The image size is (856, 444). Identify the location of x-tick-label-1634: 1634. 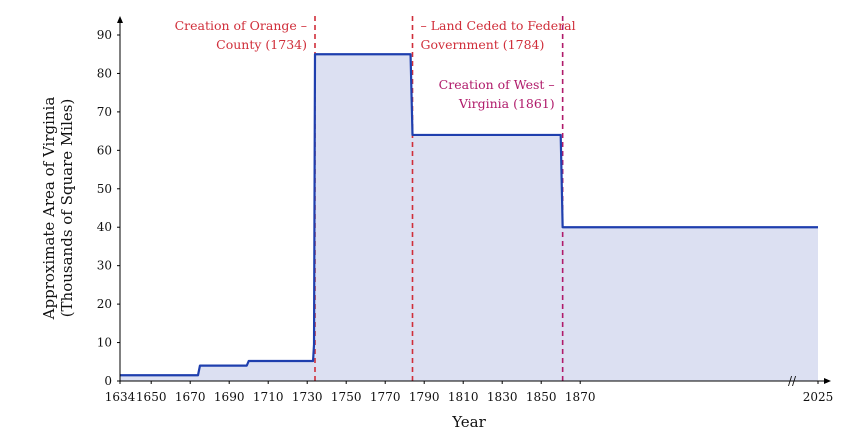
(120, 397).